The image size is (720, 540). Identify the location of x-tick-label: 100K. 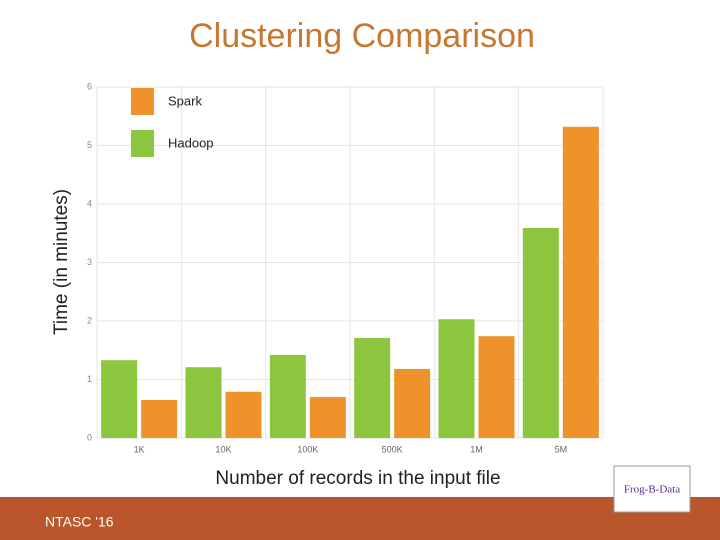
(307, 449).